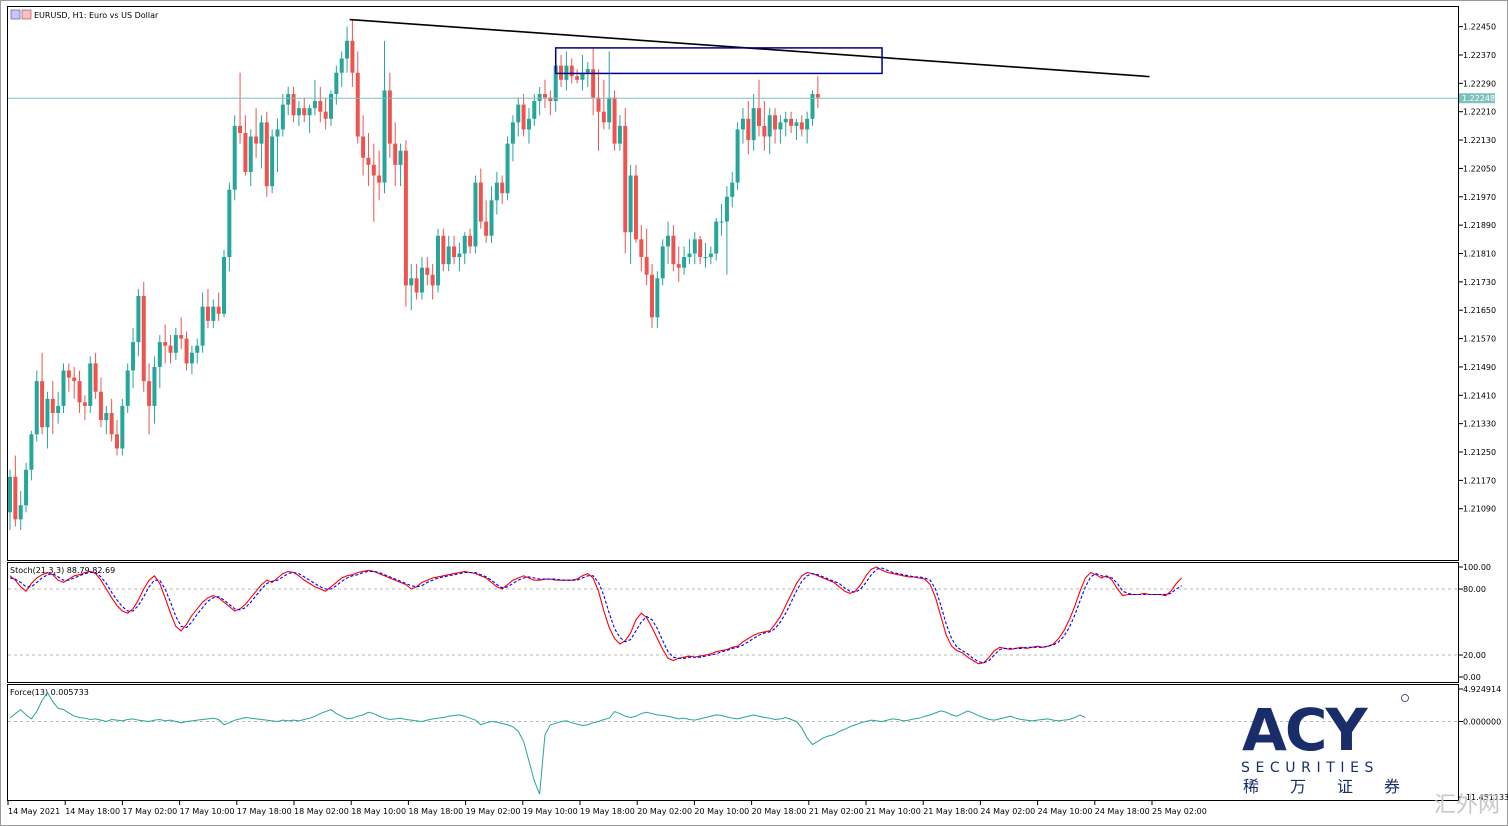  What do you see at coordinates (1007, 811) in the screenshot?
I see `time-tick-label: 24 May 02:00` at bounding box center [1007, 811].